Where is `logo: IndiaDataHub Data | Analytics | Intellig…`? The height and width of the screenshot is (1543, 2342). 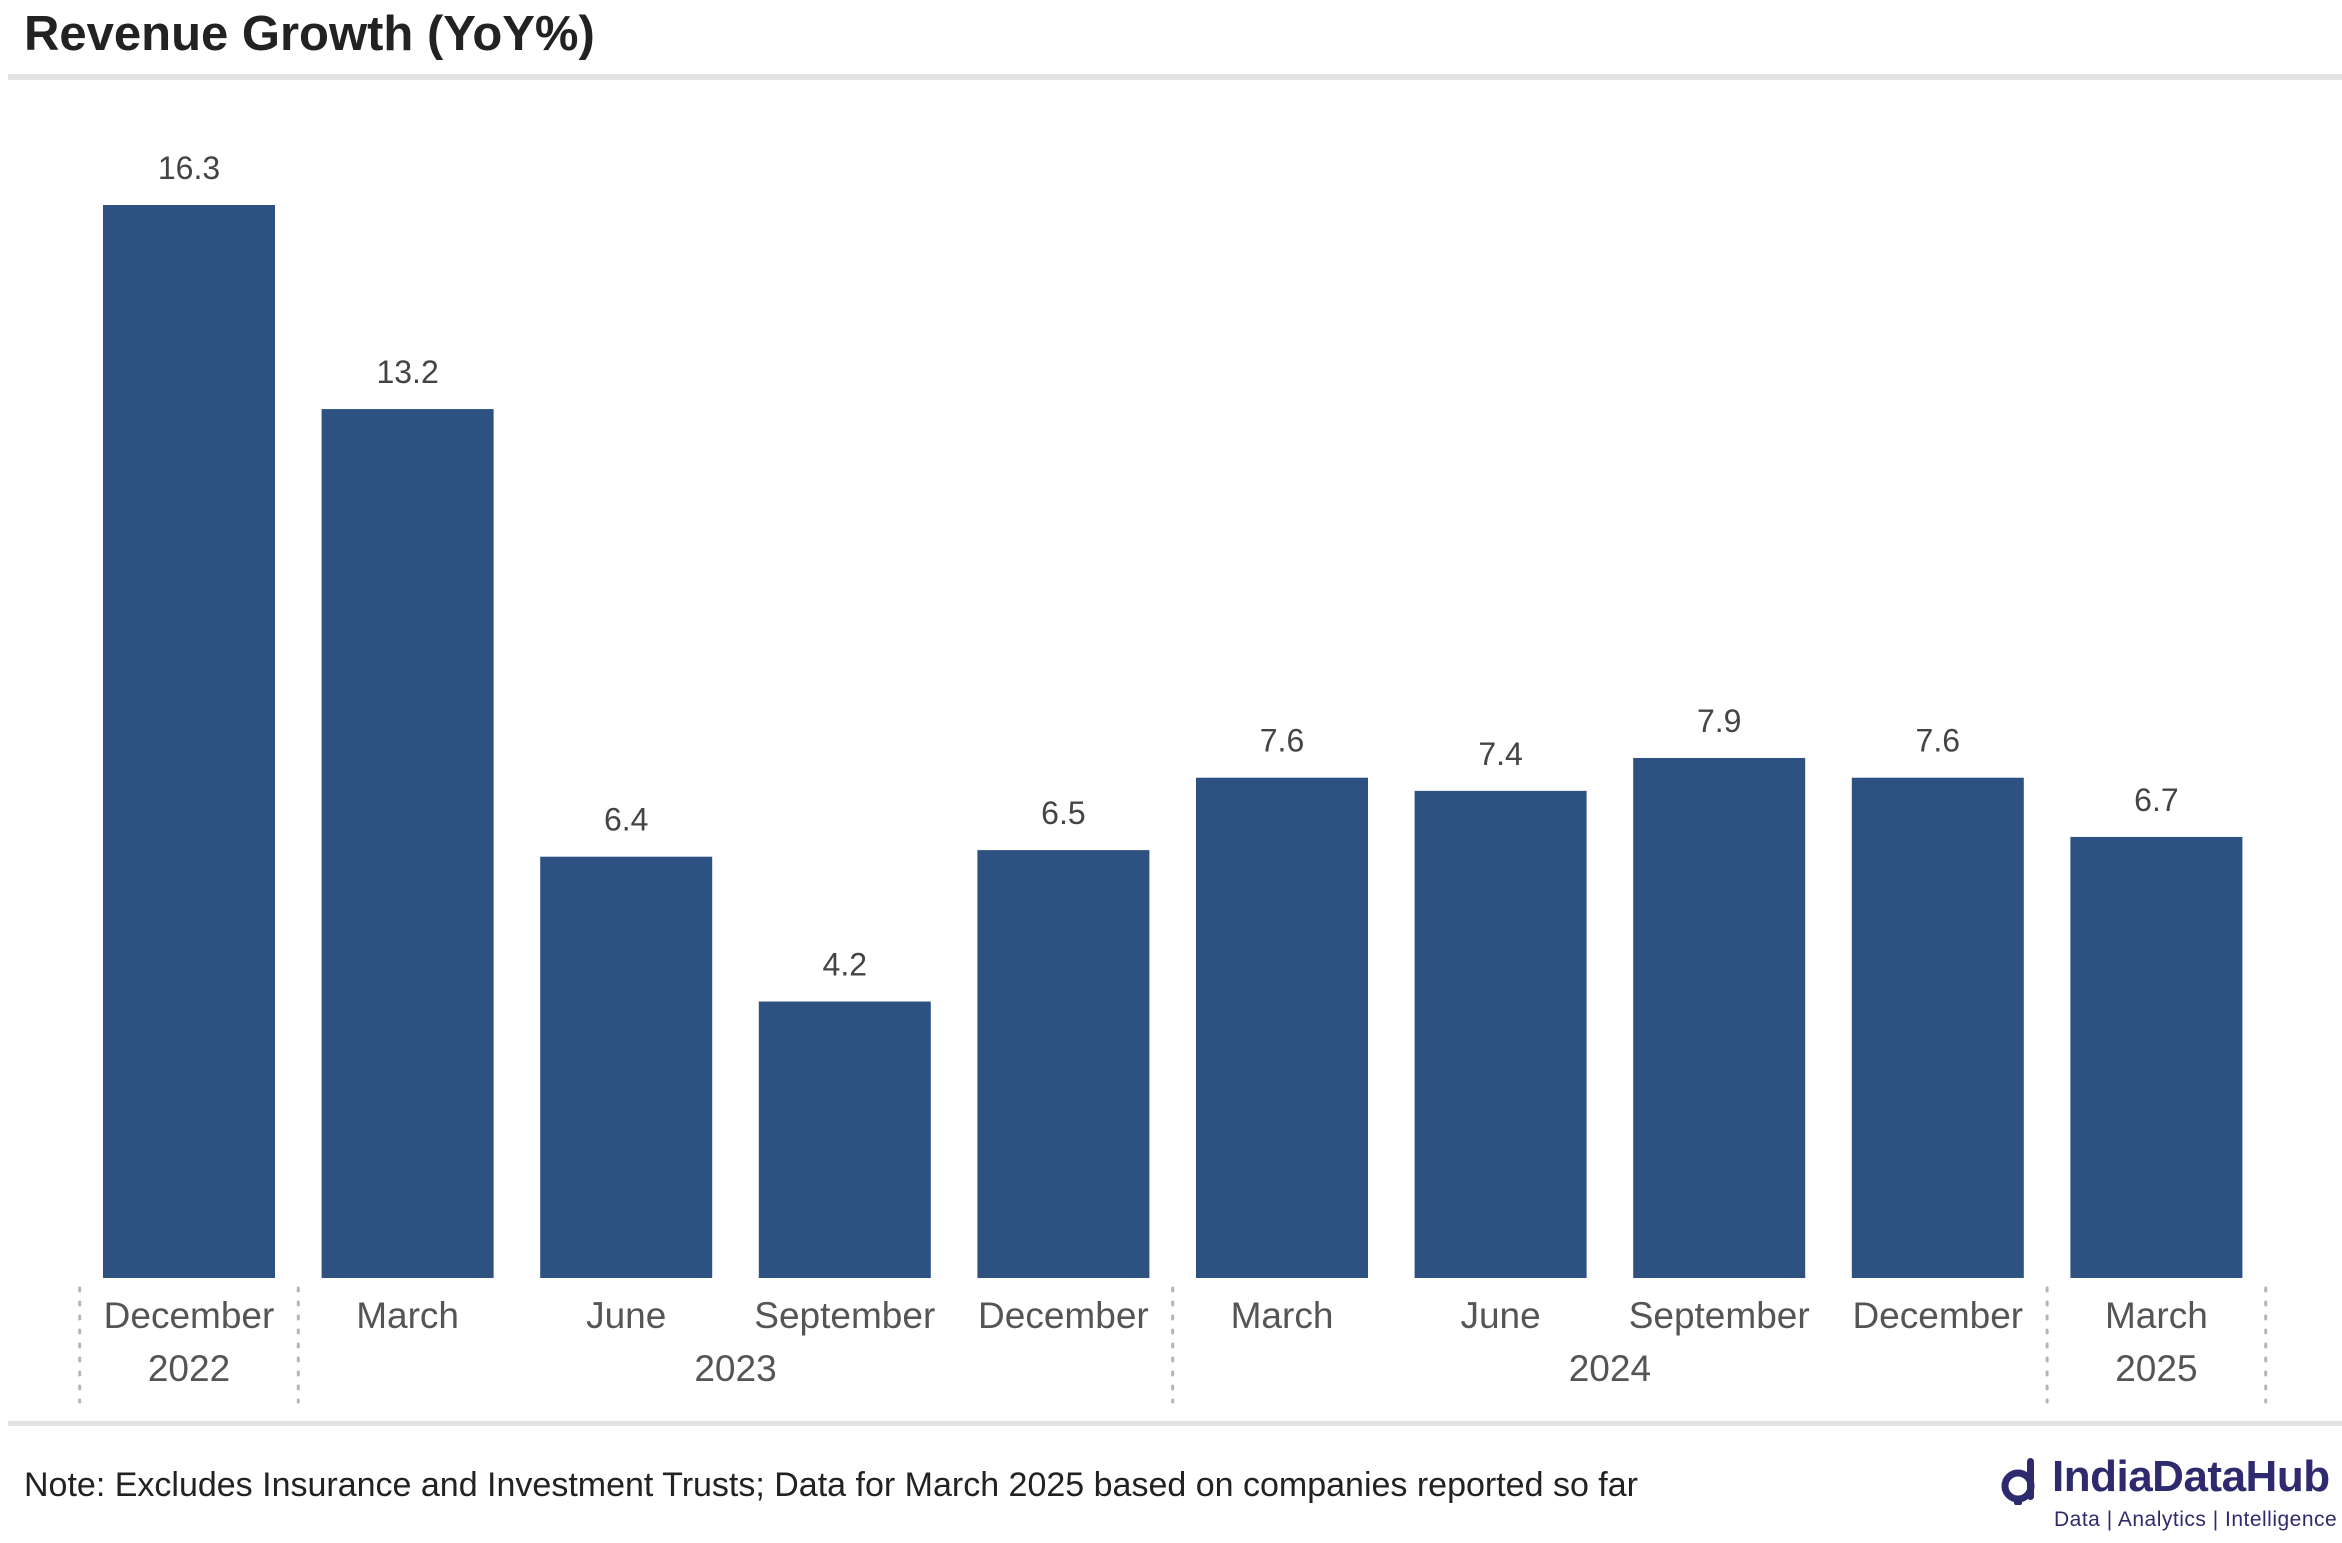 logo: IndiaDataHub Data | Analytics | Intellig… is located at coordinates (2170, 1495).